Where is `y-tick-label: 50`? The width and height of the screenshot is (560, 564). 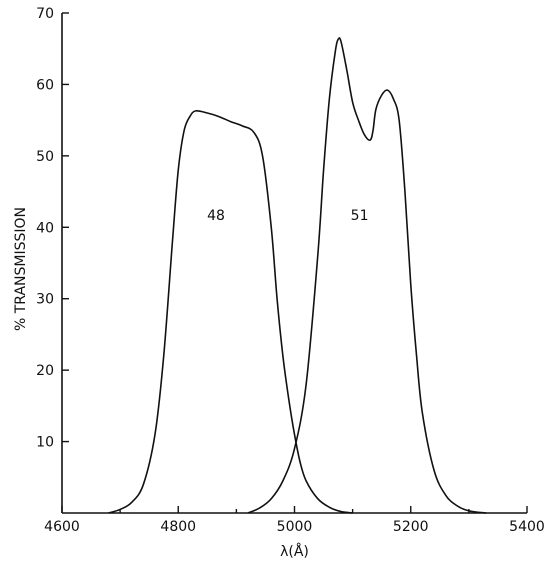
y-tick-label: 50 is located at coordinates (45, 157).